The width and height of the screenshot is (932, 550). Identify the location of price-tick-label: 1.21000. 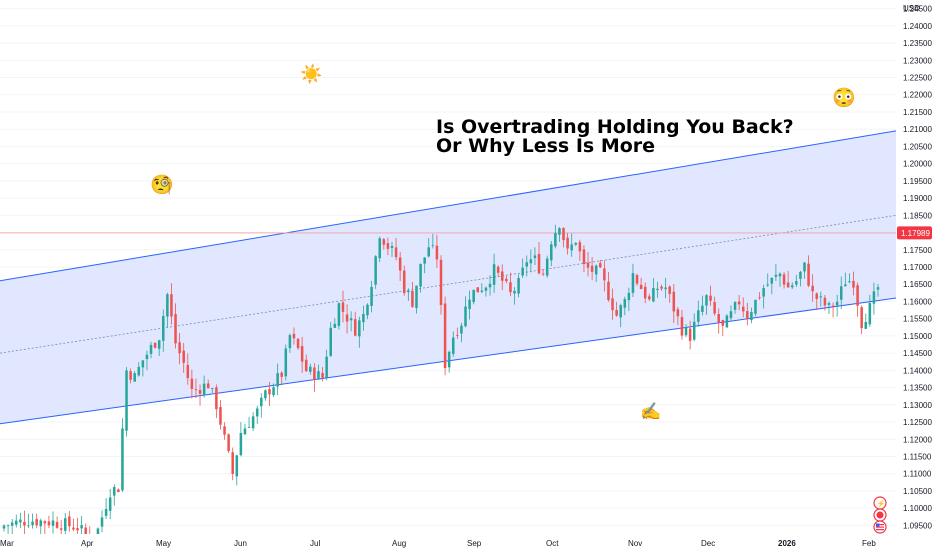
(917, 129).